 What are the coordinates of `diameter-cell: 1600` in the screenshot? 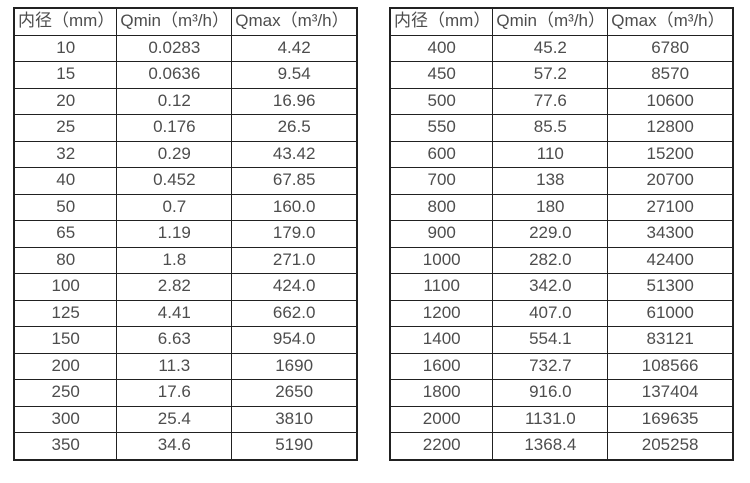 It's located at (441, 366).